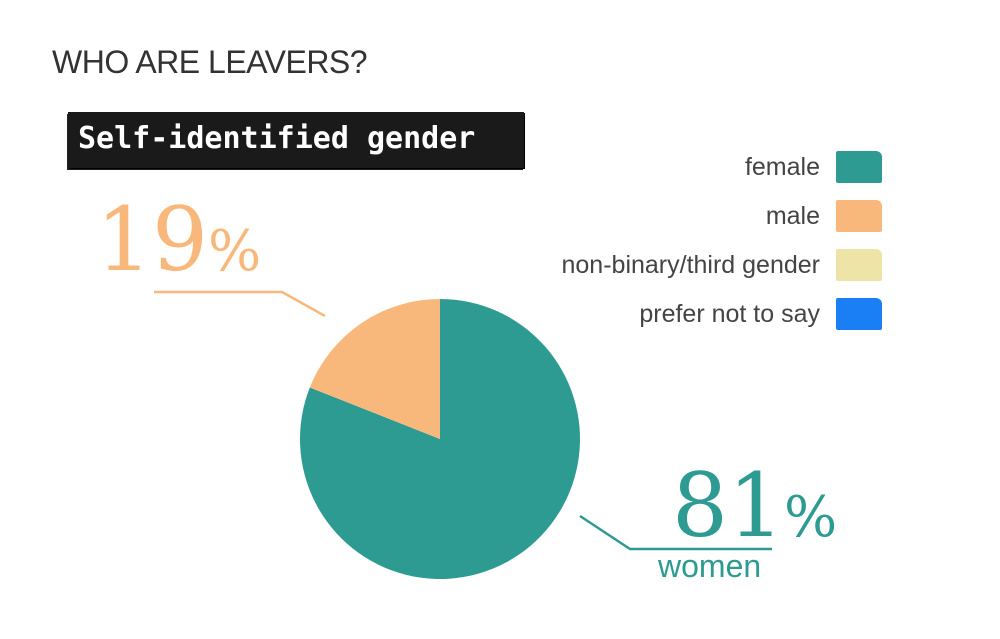 This screenshot has height=639, width=1000. Describe the element at coordinates (728, 505) in the screenshot. I see `female-percent-value: 81` at that location.